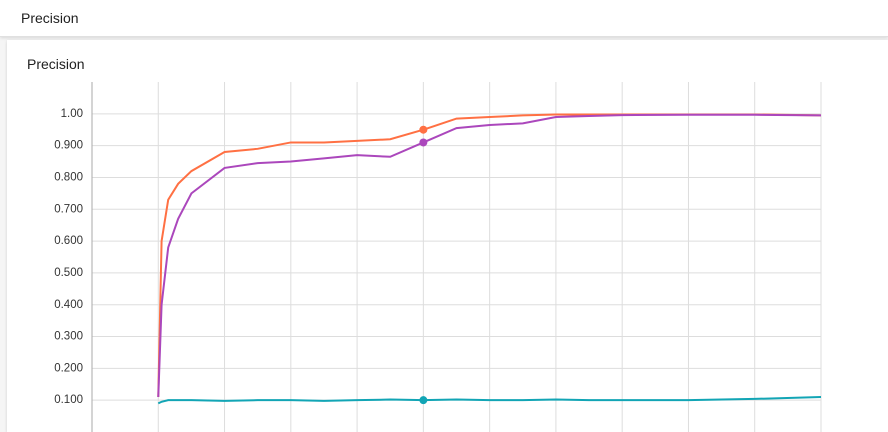 The height and width of the screenshot is (432, 888). What do you see at coordinates (68, 273) in the screenshot?
I see `y-tick-label: 0.500` at bounding box center [68, 273].